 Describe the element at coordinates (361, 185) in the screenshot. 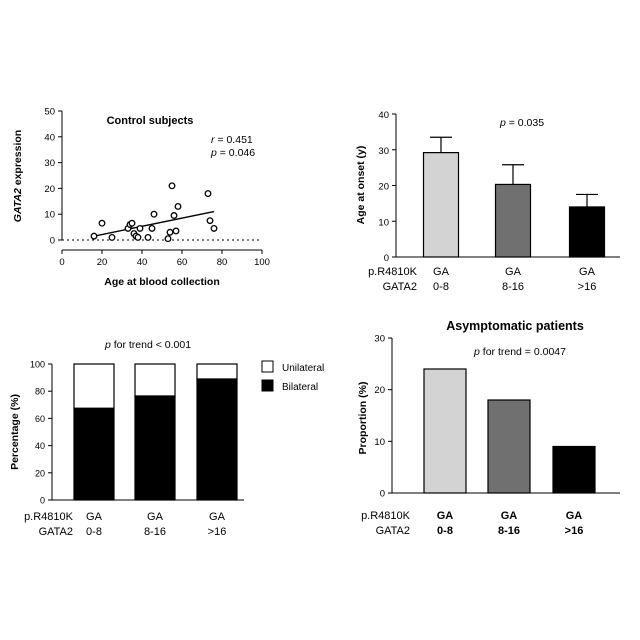

I see `y-axis-label: Age at onset (y)` at that location.